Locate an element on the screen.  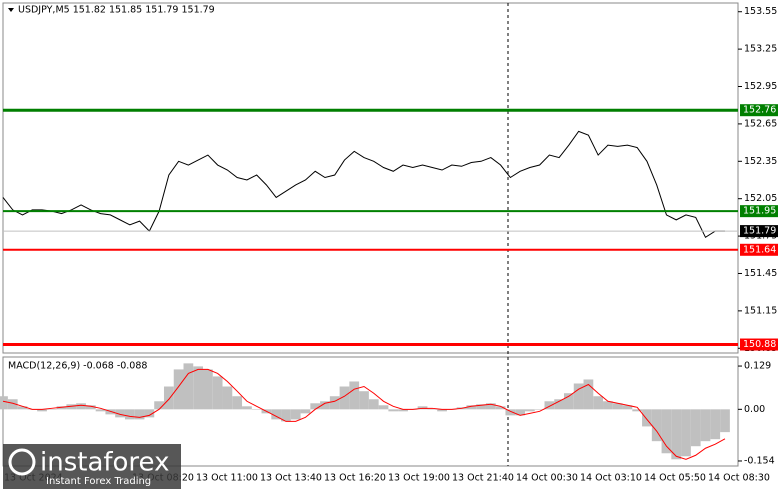
y-tick-label: 152.65 is located at coordinates (760, 123).